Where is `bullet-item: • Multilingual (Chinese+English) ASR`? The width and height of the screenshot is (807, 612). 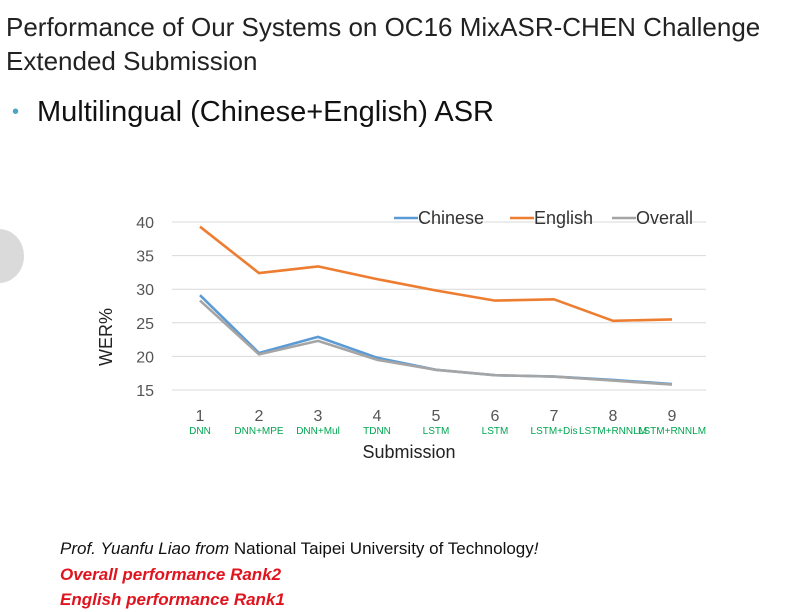
bullet-item: • Multilingual (Chinese+English) ASR is located at coordinates (253, 112).